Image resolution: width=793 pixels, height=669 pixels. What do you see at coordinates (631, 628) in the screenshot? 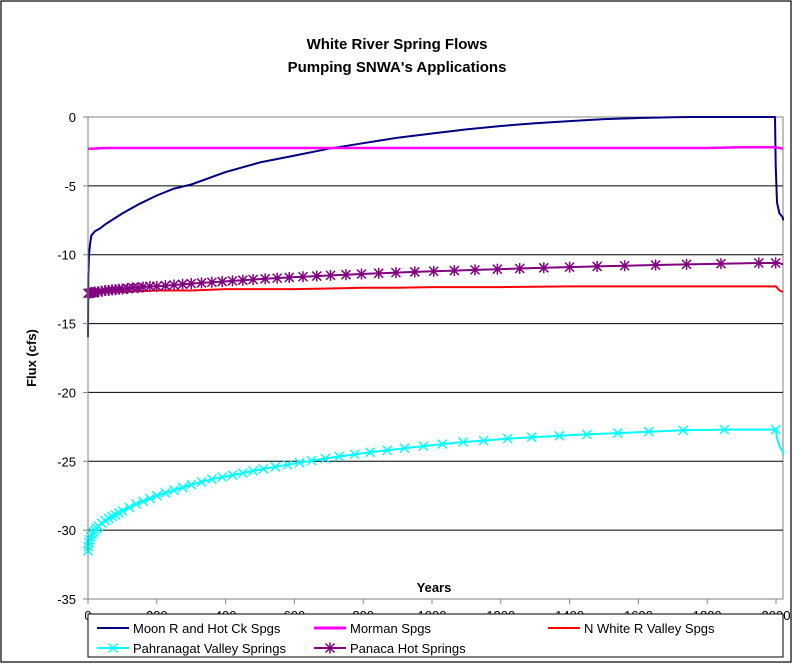
I see `legend-item: N White R Valley Spgs` at bounding box center [631, 628].